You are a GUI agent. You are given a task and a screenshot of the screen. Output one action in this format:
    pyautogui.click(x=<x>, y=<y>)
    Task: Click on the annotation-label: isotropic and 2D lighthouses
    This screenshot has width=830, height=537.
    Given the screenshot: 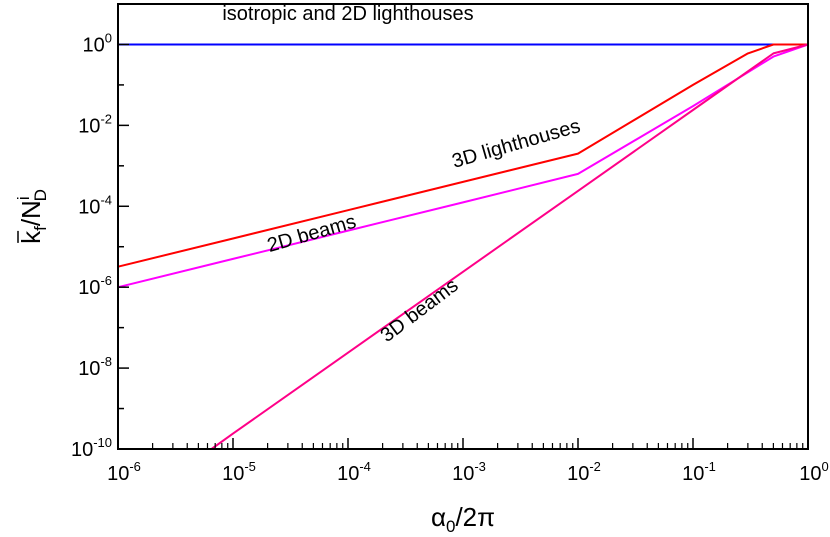 What is the action you would take?
    pyautogui.click(x=347, y=14)
    